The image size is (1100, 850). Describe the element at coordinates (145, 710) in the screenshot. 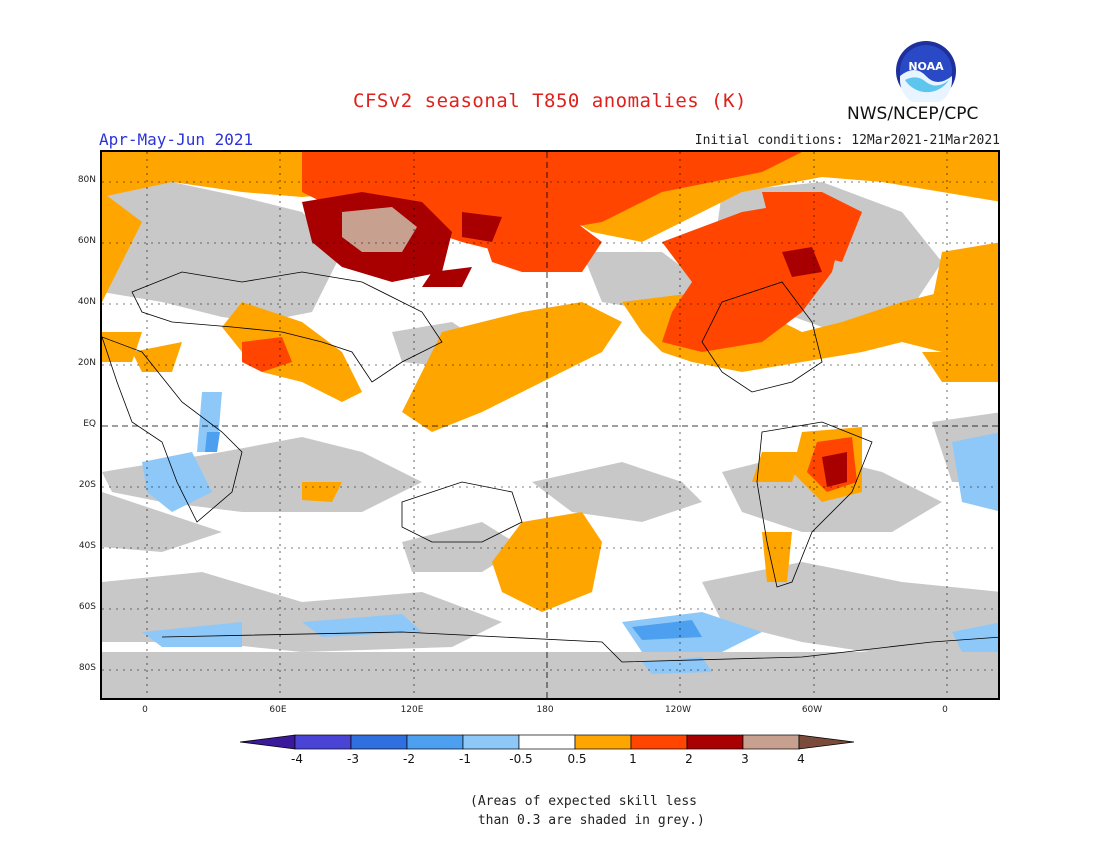

I see `lon-label-0: 0` at that location.